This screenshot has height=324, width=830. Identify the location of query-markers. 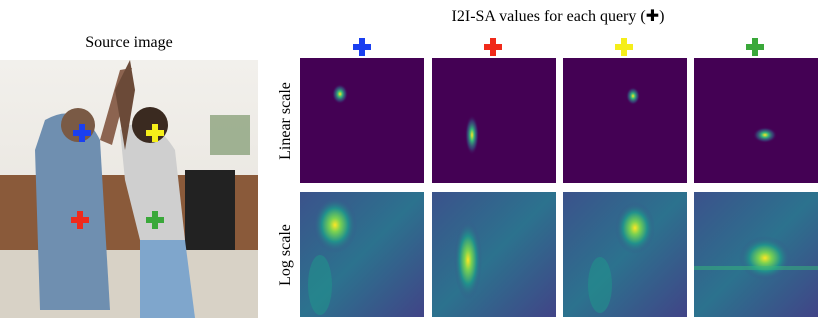
(558, 47).